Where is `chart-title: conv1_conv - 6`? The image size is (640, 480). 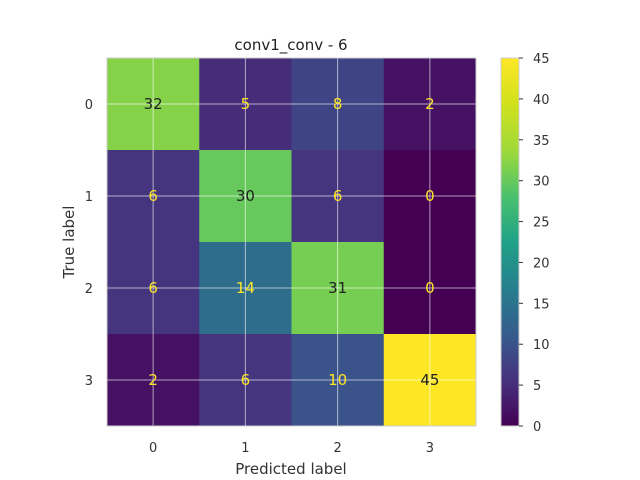 chart-title: conv1_conv - 6 is located at coordinates (290, 45).